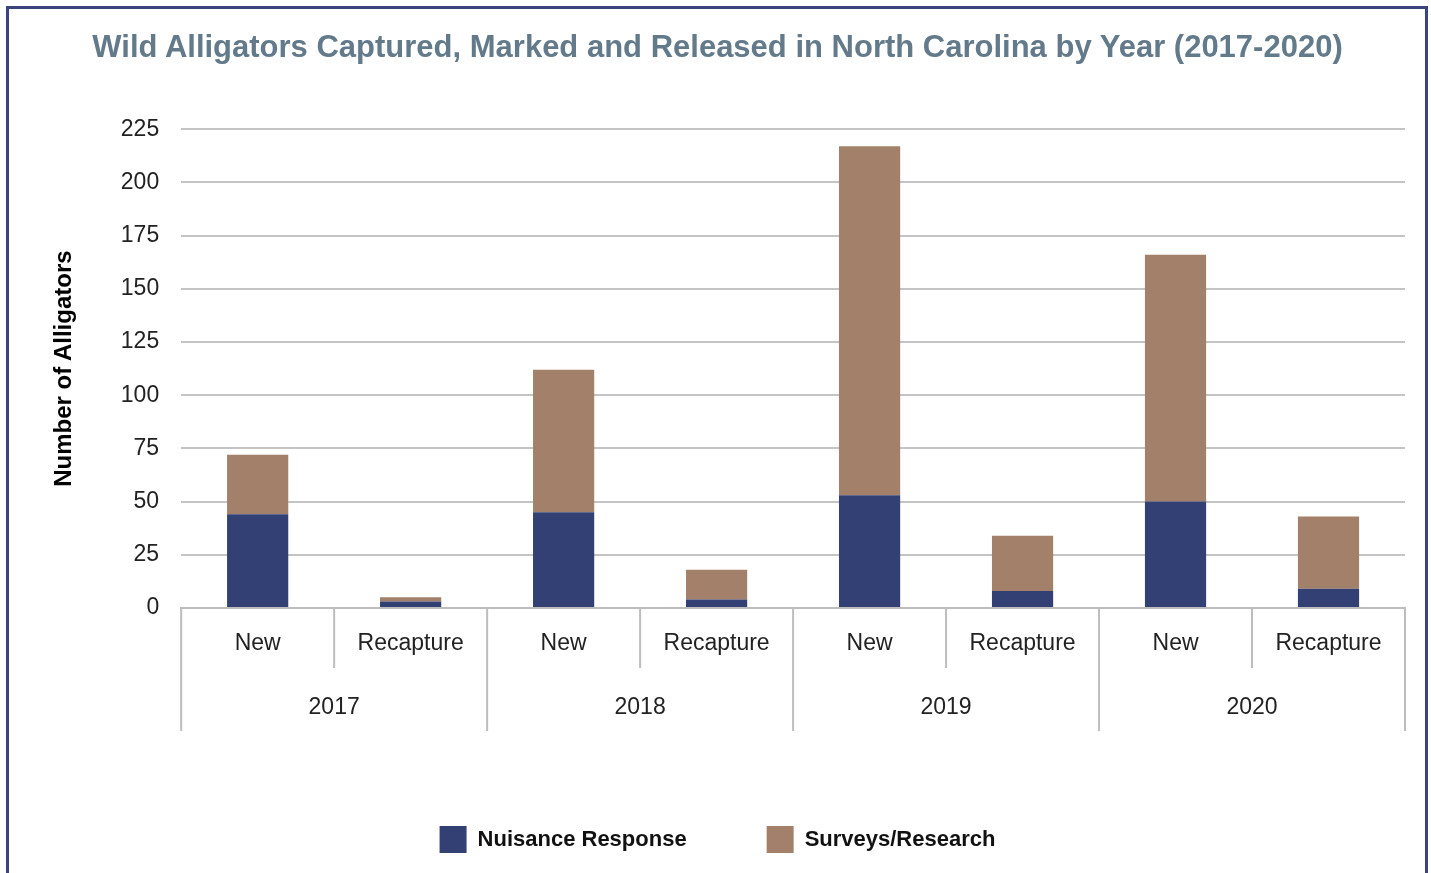  What do you see at coordinates (900, 838) in the screenshot?
I see `legend-label: Surveys/Research` at bounding box center [900, 838].